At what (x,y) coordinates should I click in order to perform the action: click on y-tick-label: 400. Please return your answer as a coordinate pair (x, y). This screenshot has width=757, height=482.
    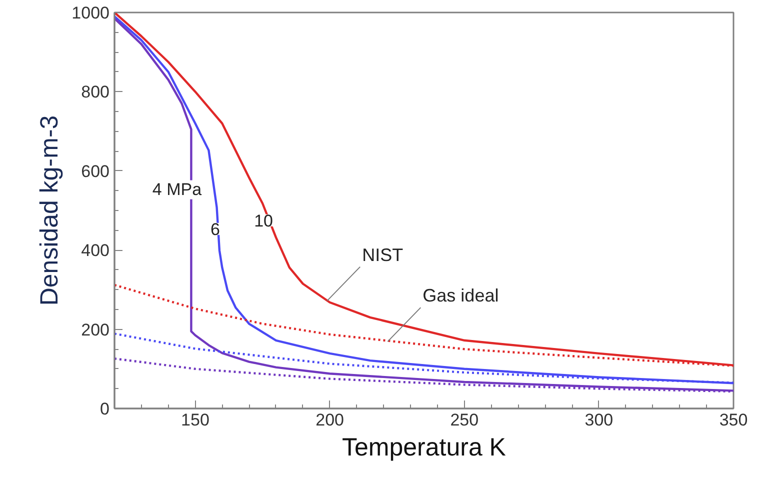
    Looking at the image, I should click on (95, 250).